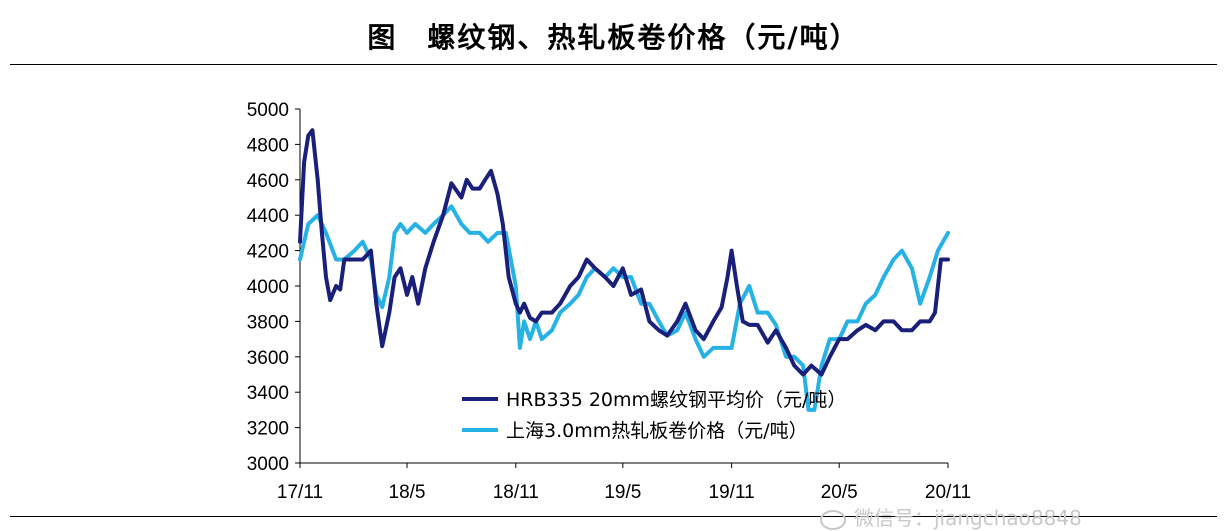 Image resolution: width=1227 pixels, height=531 pixels. What do you see at coordinates (613, 64) in the screenshot?
I see `top-rule` at bounding box center [613, 64].